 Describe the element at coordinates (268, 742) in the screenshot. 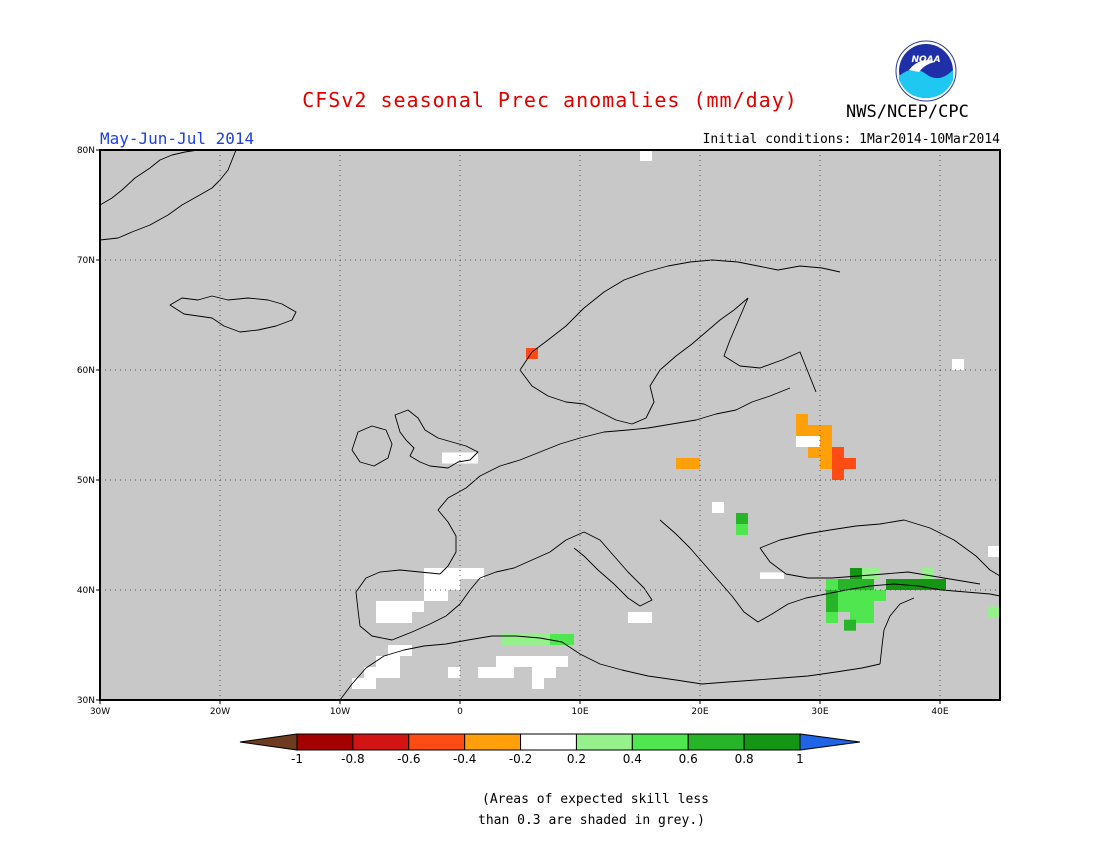

I see `colorbar-low-arrow` at that location.